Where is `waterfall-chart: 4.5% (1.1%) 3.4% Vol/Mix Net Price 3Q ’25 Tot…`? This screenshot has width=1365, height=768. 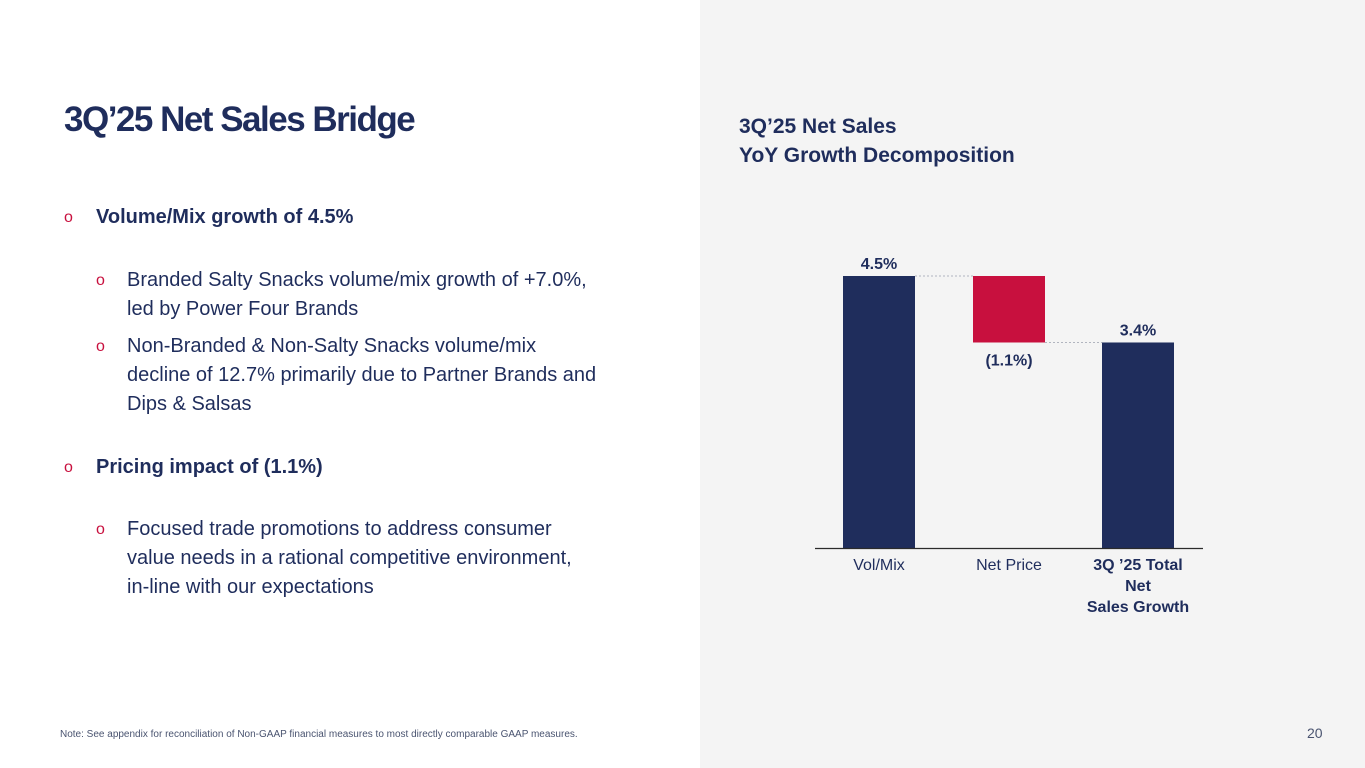
waterfall-chart: 4.5% (1.1%) 3.4% Vol/Mix Net Price 3Q ’25 Tot… is located at coordinates (1009, 436).